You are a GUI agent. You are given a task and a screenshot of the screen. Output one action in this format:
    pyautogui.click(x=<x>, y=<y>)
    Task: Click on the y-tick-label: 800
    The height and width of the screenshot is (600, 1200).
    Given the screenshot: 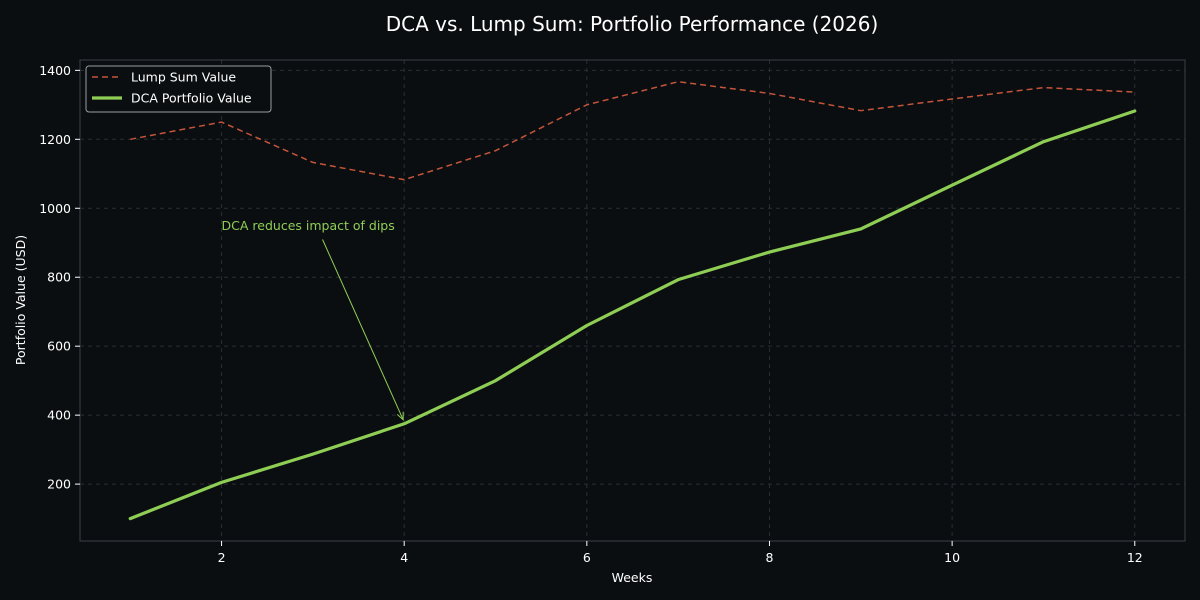 What is the action you would take?
    pyautogui.click(x=59, y=277)
    